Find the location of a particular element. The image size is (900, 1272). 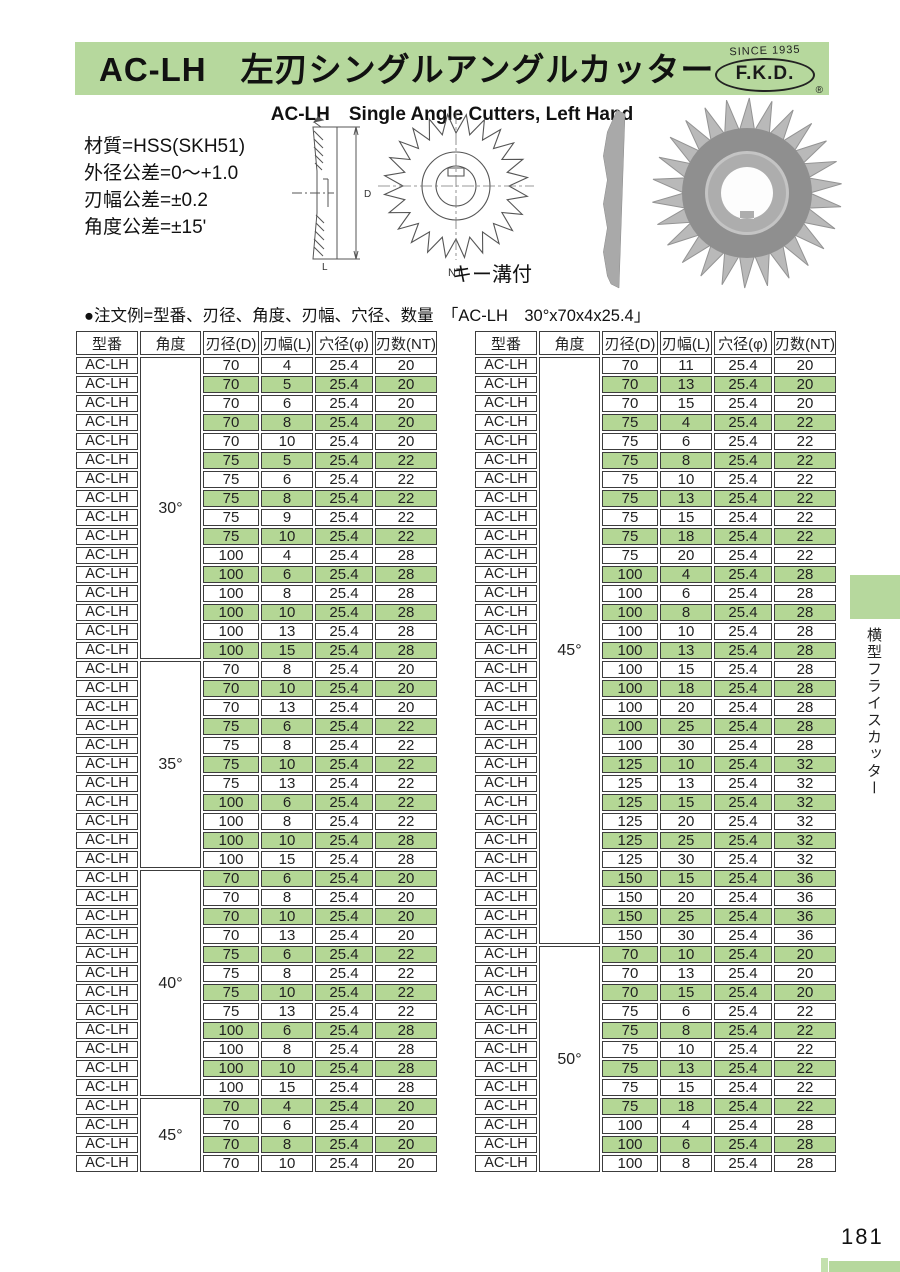

footer-accent-bar-small is located at coordinates (824, 1265).